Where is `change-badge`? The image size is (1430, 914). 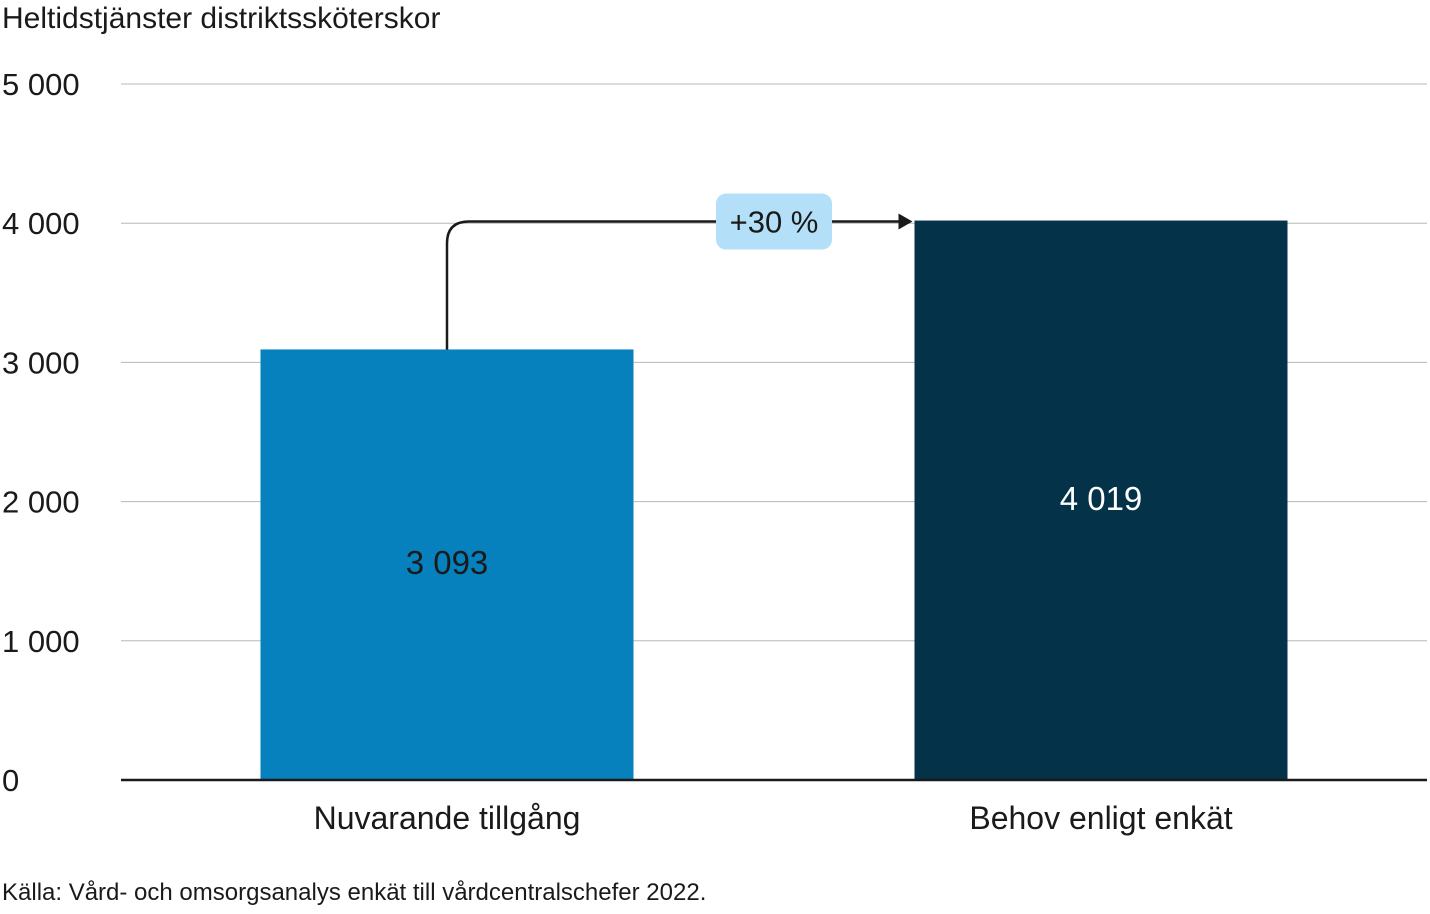
change-badge is located at coordinates (774, 221).